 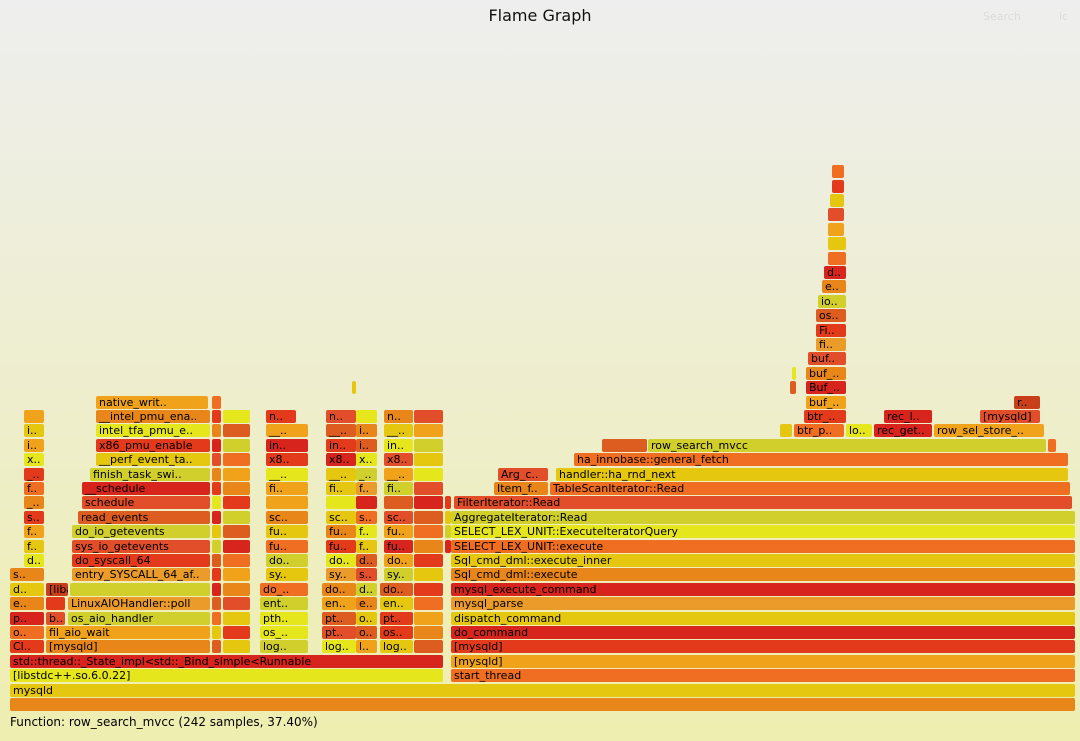 I want to click on frame: intel_tfa_pmu_e.., so click(x=153, y=430).